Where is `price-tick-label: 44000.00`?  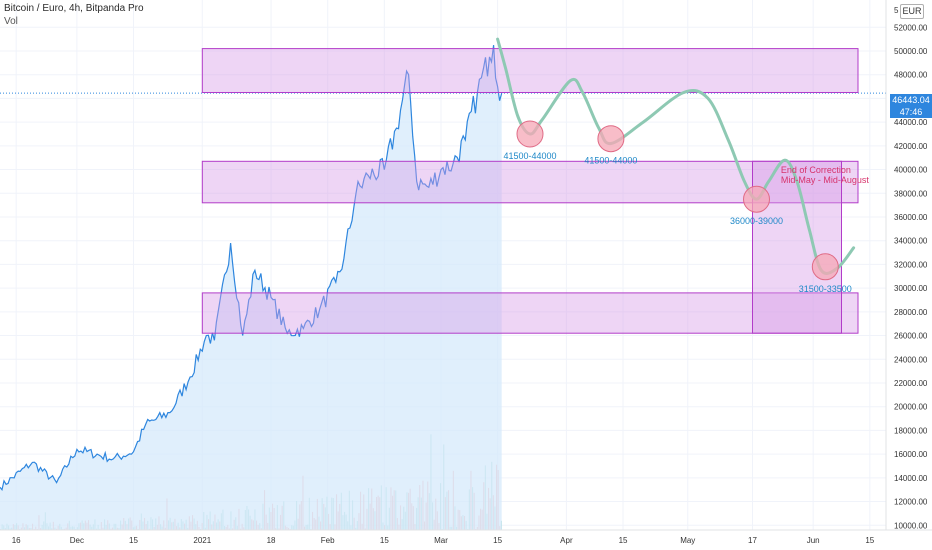 price-tick-label: 44000.00 is located at coordinates (911, 122).